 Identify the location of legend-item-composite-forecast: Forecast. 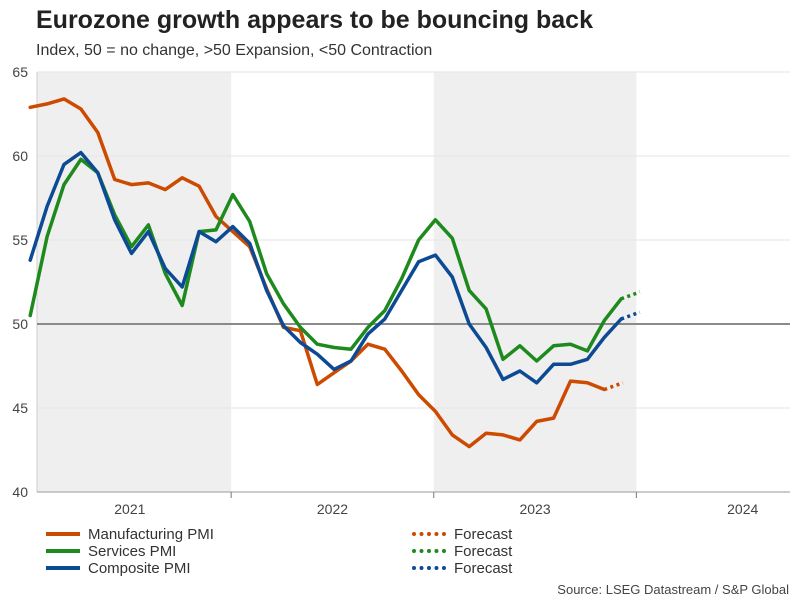
(462, 568).